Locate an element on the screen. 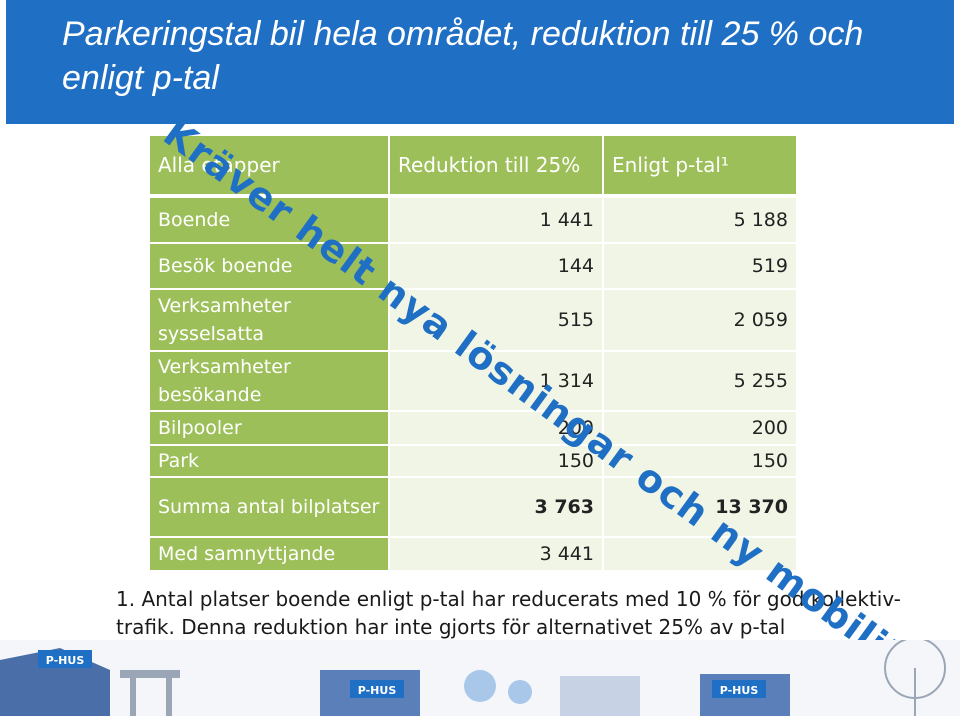  reduktion-value: 150 is located at coordinates (496, 461).